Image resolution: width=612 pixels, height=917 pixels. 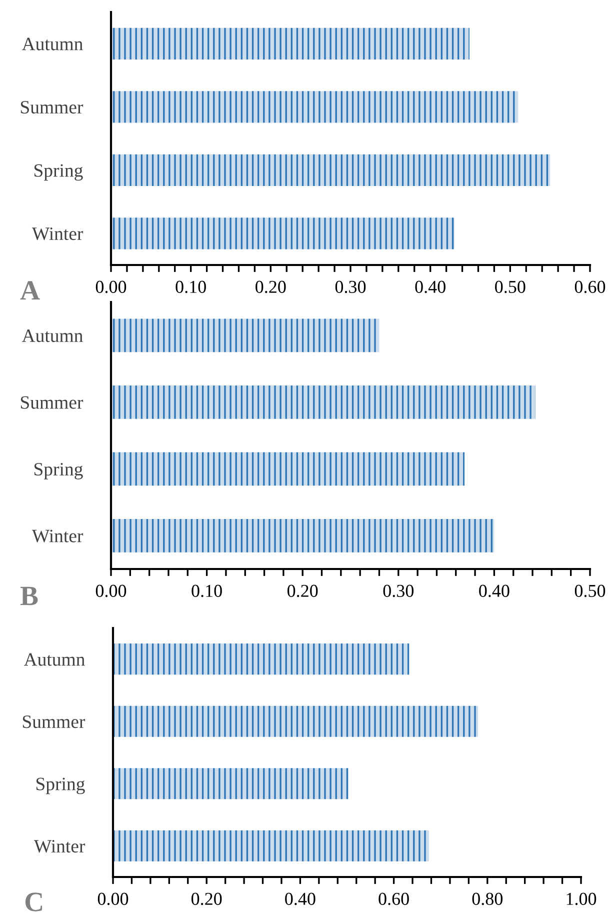 I want to click on text: C, so click(x=33, y=902).